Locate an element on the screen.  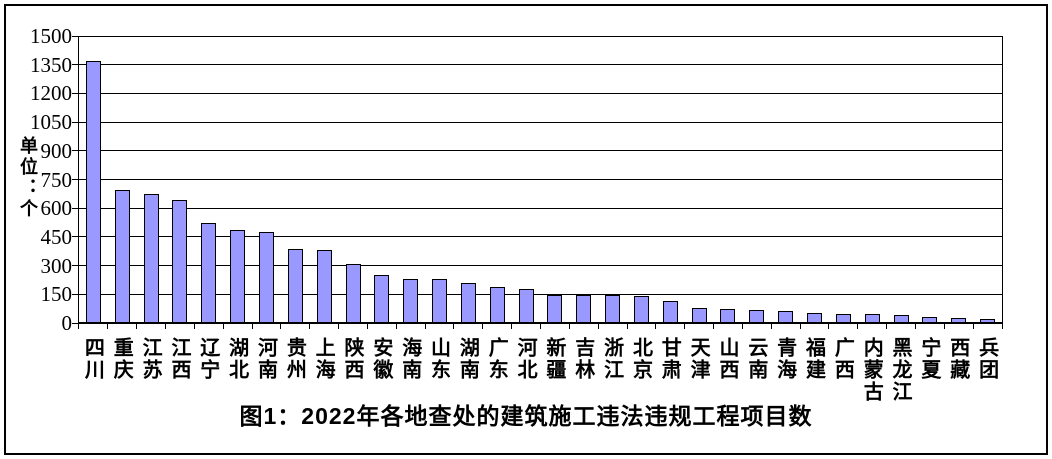
x-category-label: 兵团 is located at coordinates (986, 359).